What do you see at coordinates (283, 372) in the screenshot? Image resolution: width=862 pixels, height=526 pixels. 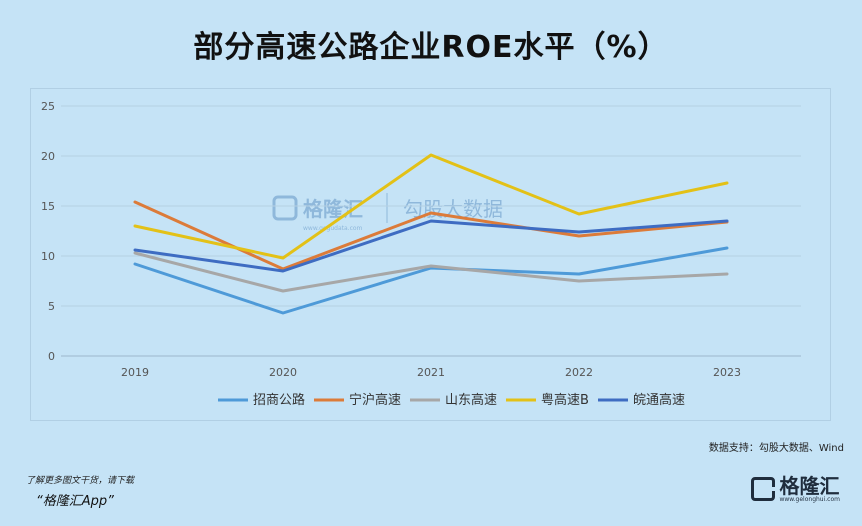 I see `x-tick-label: 2020` at bounding box center [283, 372].